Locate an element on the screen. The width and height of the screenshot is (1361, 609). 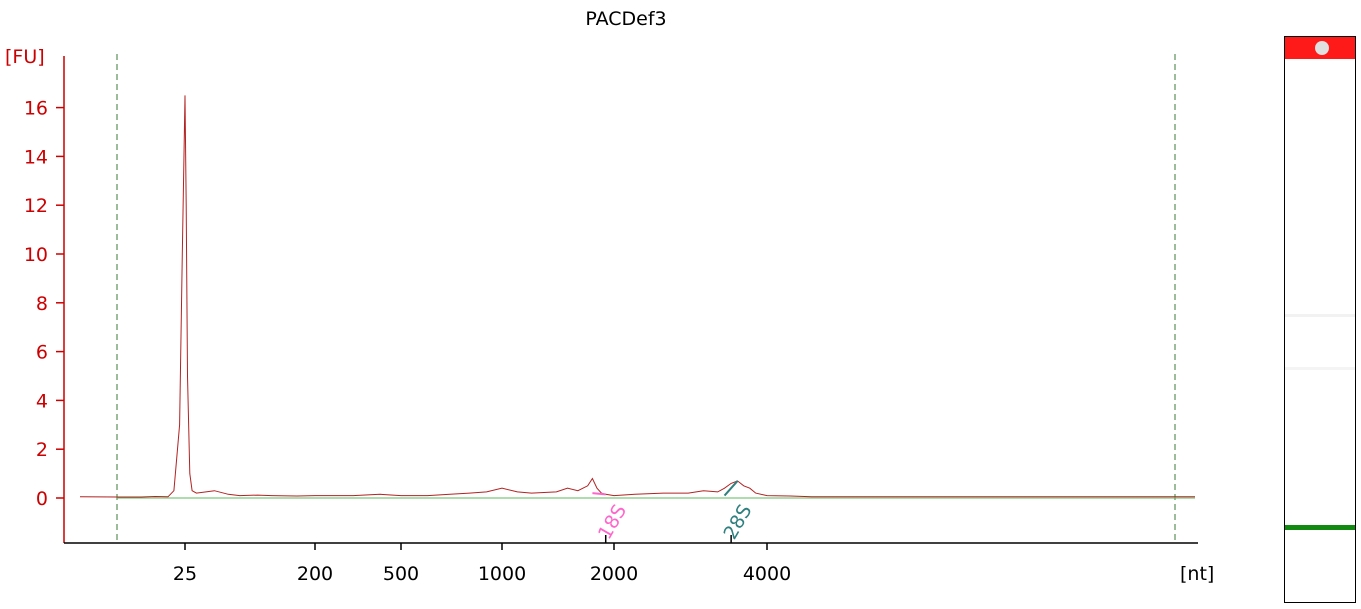
y-tick-label: 0 is located at coordinates (42, 499).